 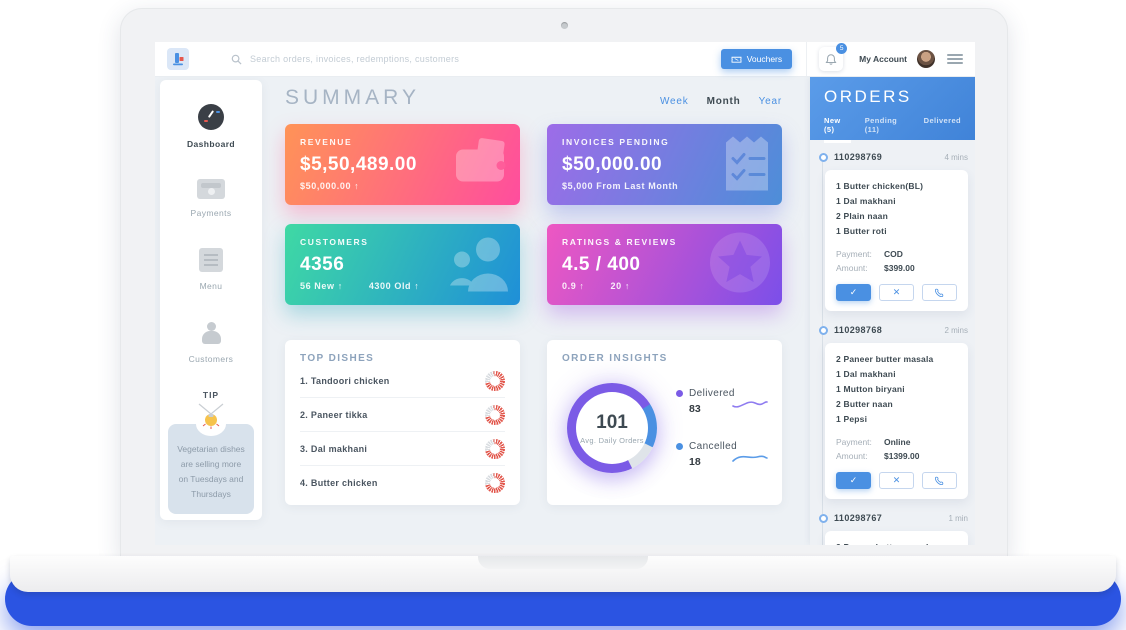 I want to click on app-logo, so click(x=178, y=59).